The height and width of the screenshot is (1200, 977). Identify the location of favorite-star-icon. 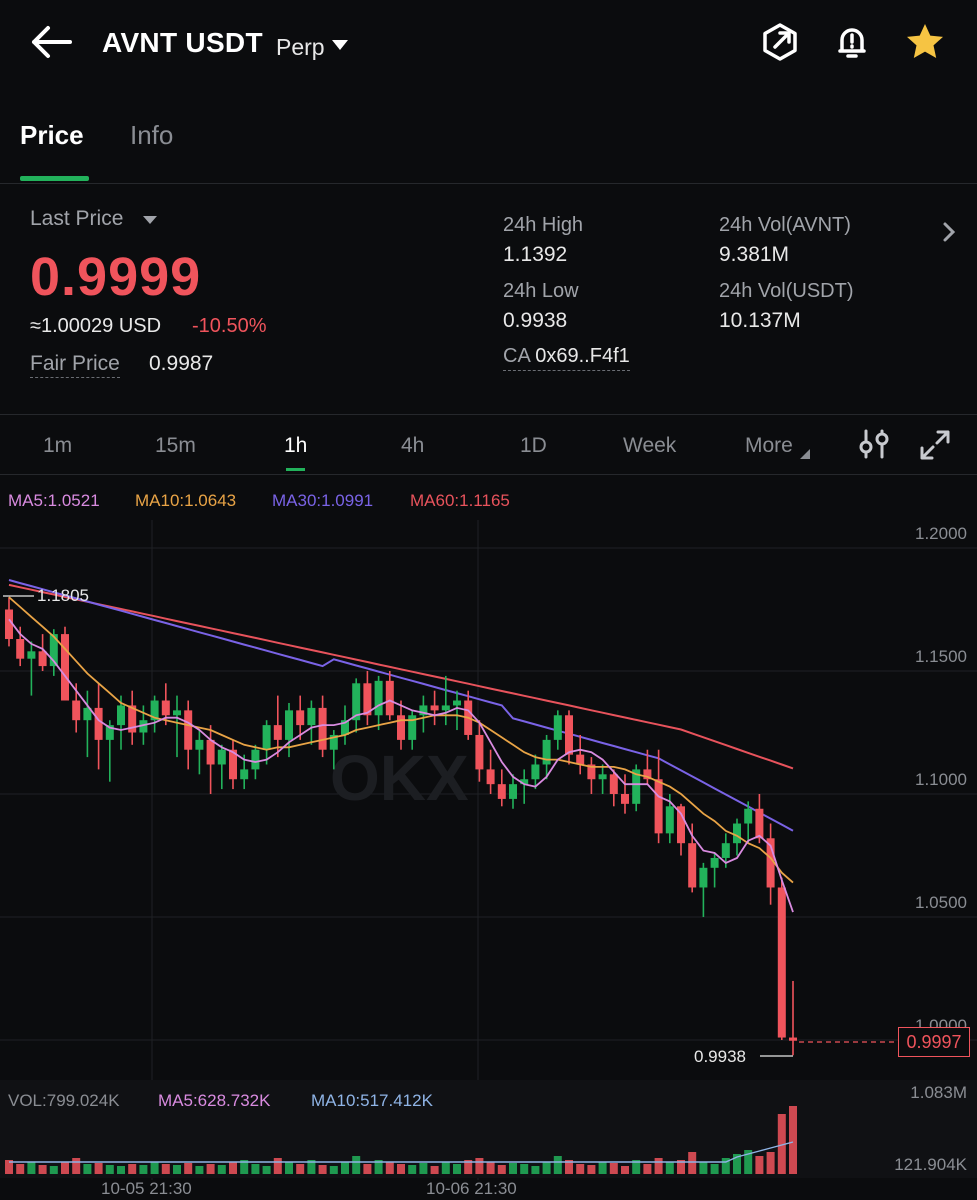
(925, 42).